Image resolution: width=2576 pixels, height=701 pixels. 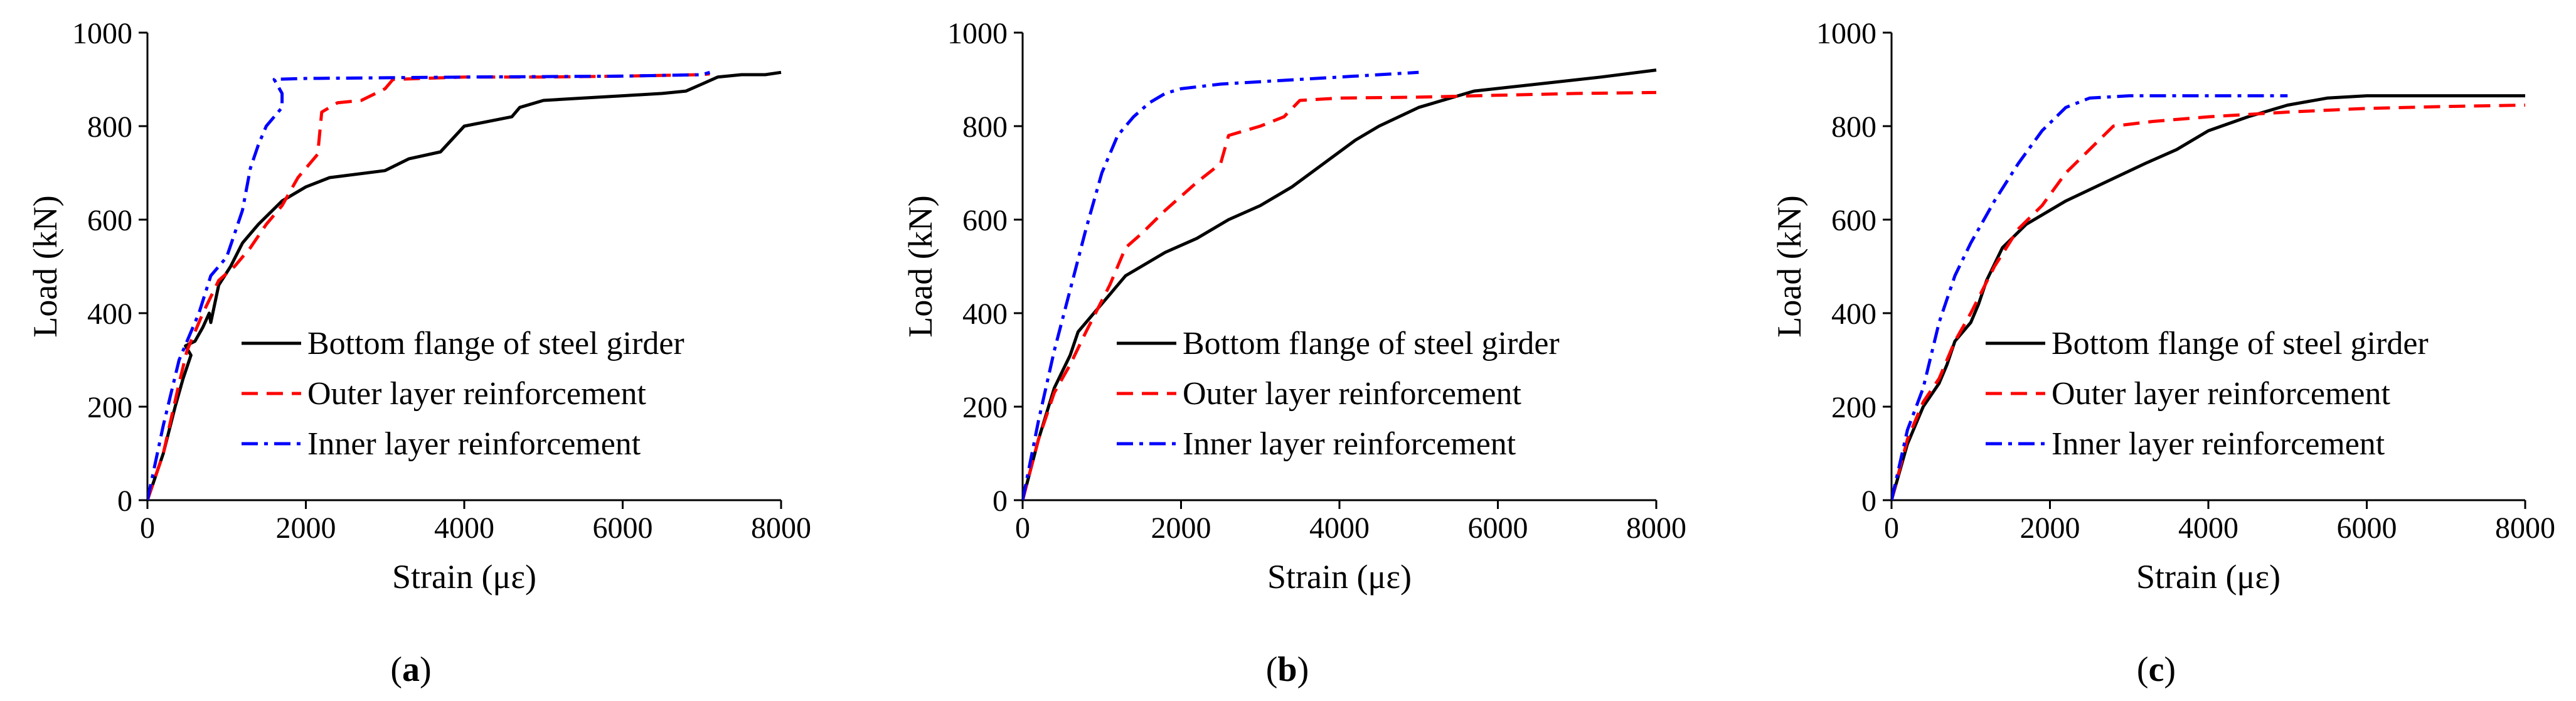 I want to click on caption-letter: a, so click(x=411, y=669).